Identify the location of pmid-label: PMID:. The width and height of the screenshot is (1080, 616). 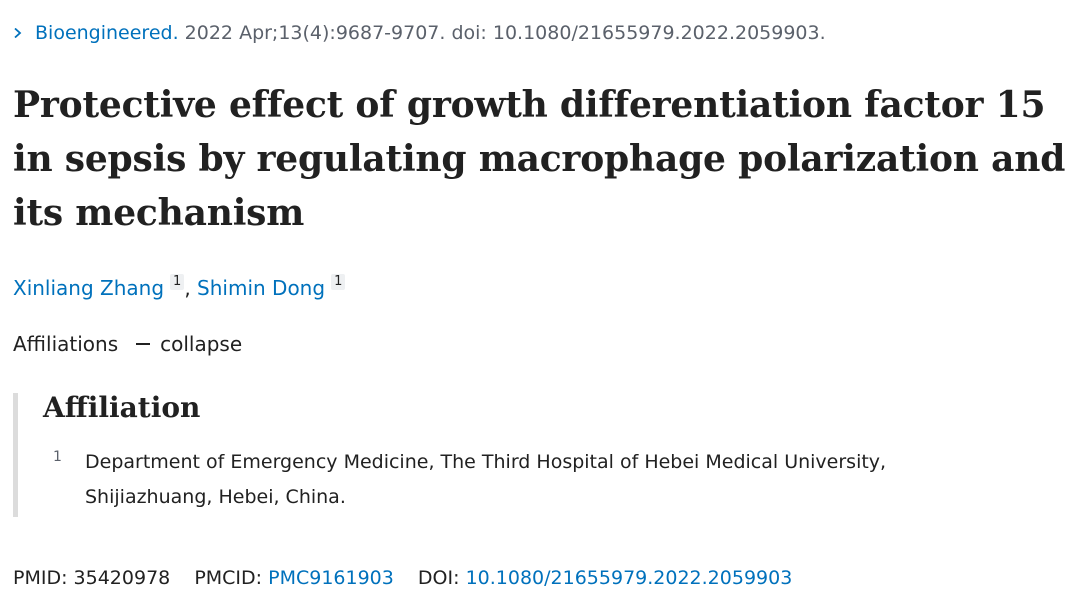
(40, 578).